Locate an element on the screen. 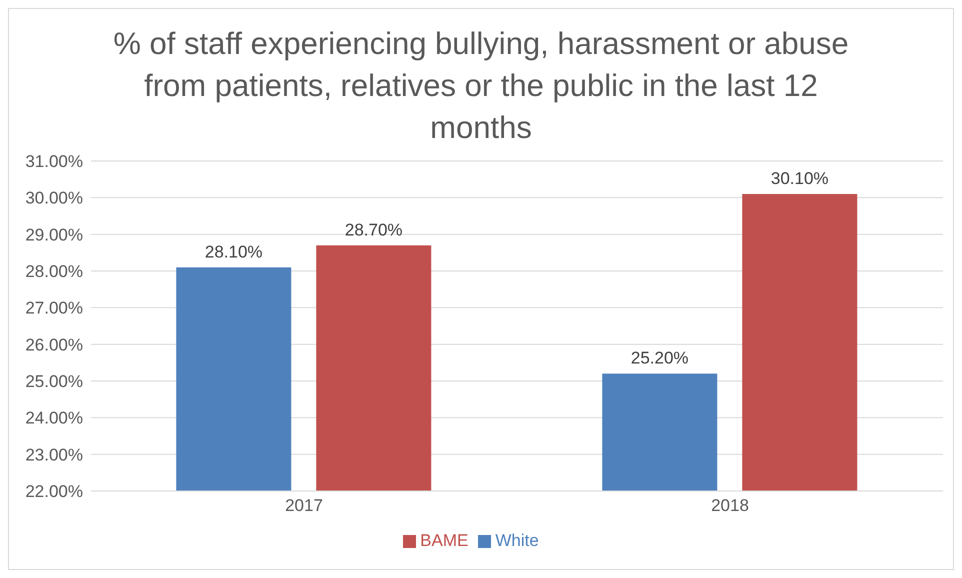 Image resolution: width=962 pixels, height=578 pixels. legend-label: BAME is located at coordinates (444, 540).